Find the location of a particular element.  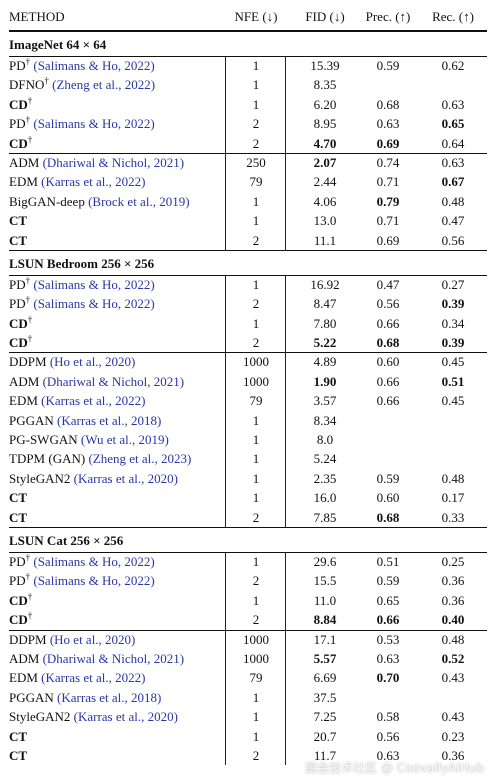

rec-cell: 0.43 is located at coordinates (453, 717).